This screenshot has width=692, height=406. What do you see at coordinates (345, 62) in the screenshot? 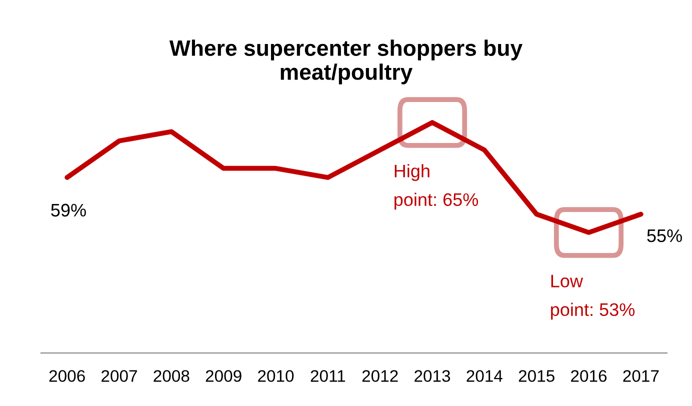
I see `chart-title: Where supercenter shoppers buy meat/poultry` at bounding box center [345, 62].